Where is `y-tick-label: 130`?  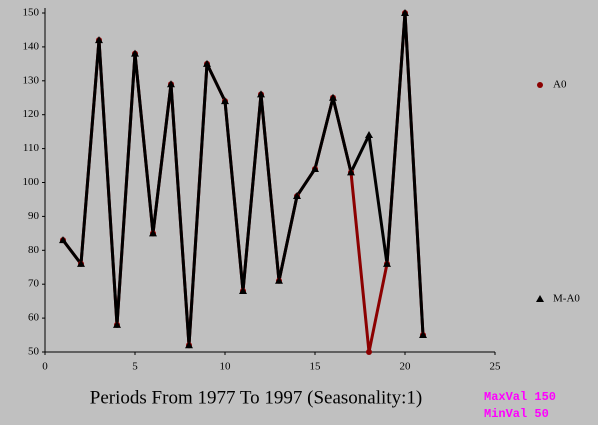
y-tick-label: 130 is located at coordinates (31, 80).